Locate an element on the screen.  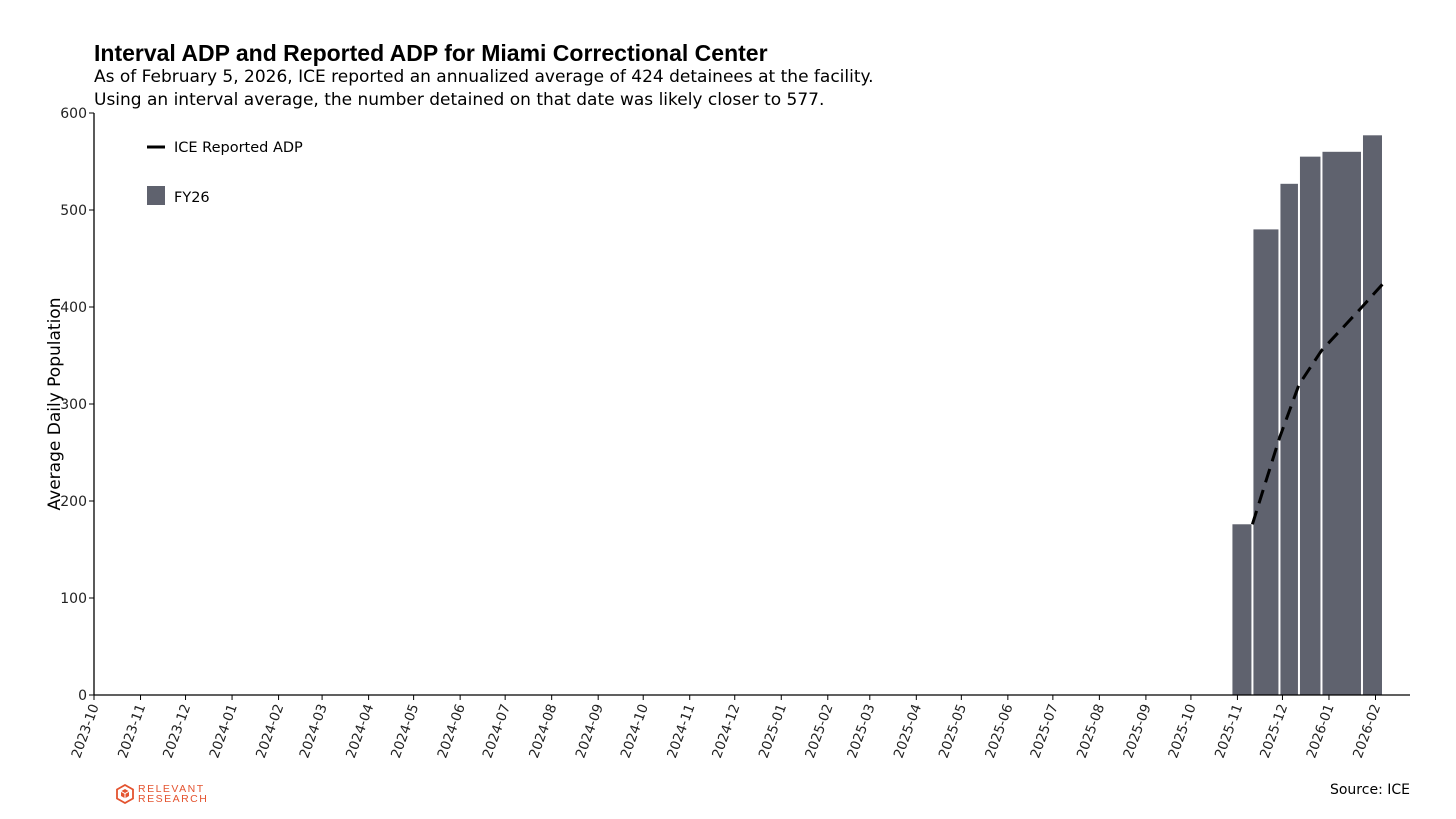
y-tick-label: 300 is located at coordinates (73, 405).